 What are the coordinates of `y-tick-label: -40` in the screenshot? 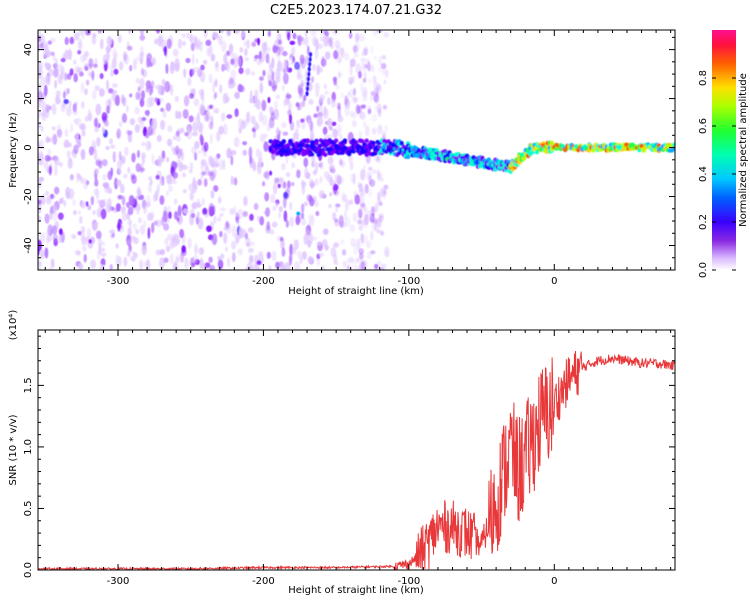 It's located at (28, 245).